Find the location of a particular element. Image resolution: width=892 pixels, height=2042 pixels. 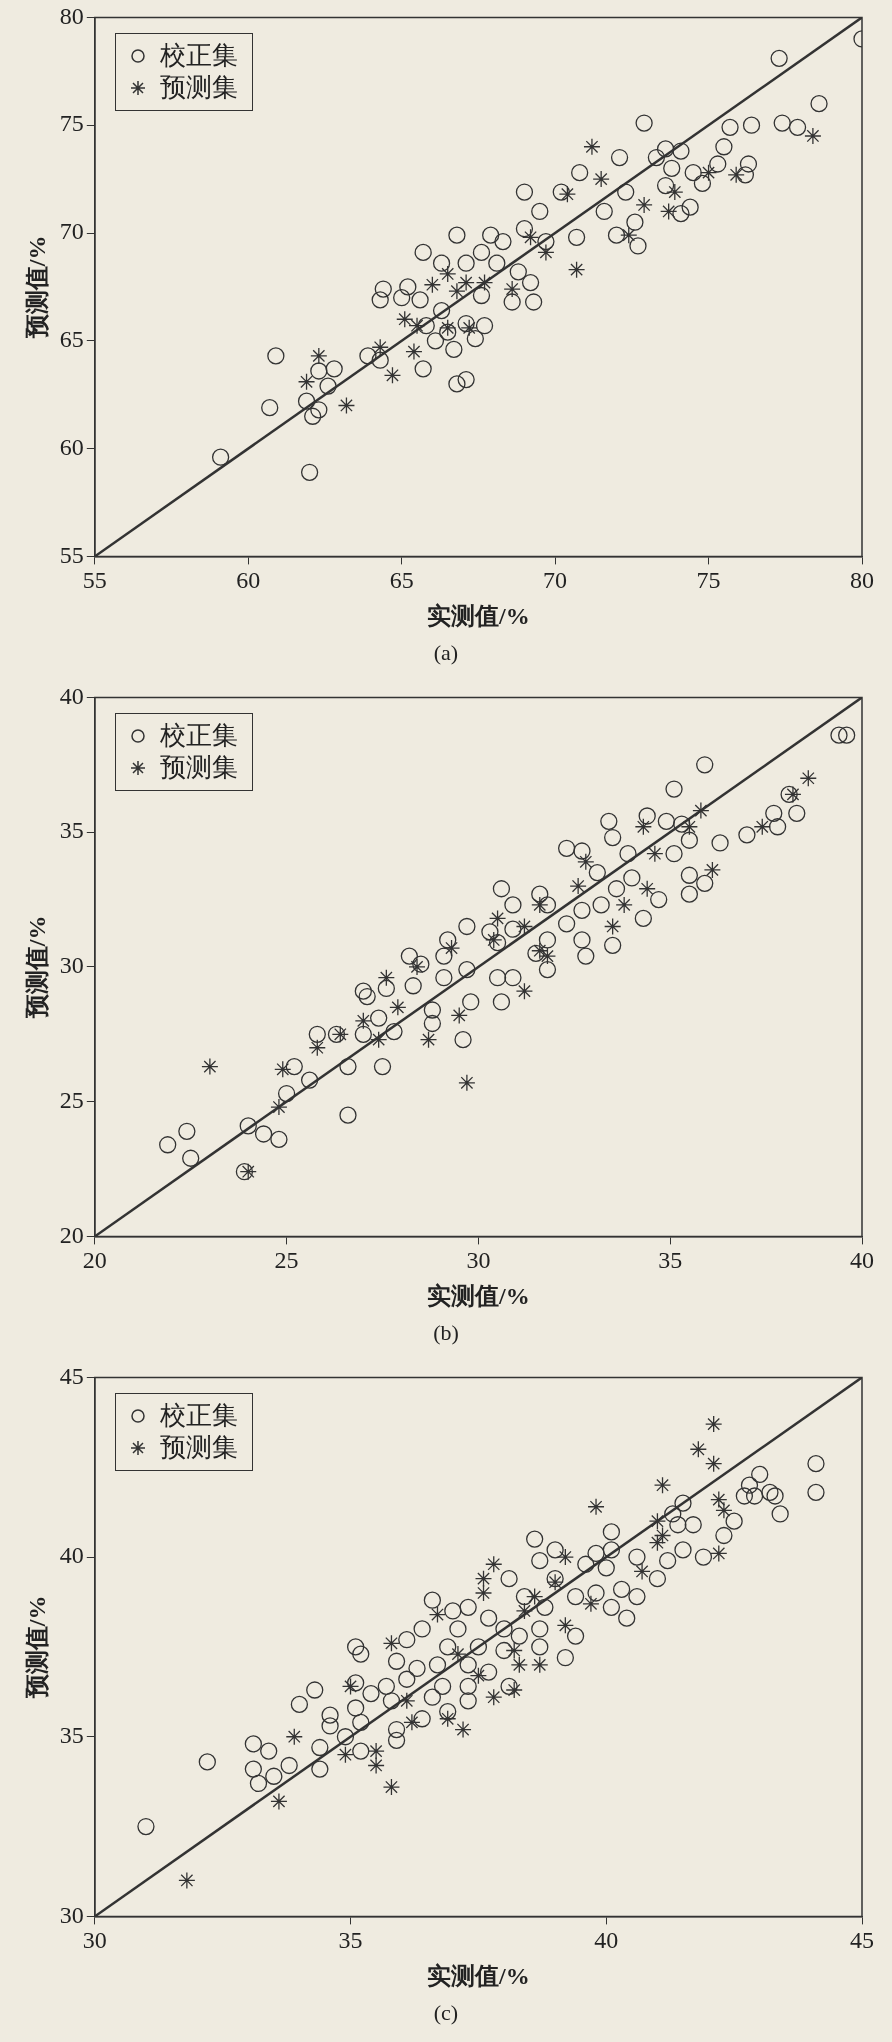

x-tick-label: 80 is located at coordinates (862, 580).